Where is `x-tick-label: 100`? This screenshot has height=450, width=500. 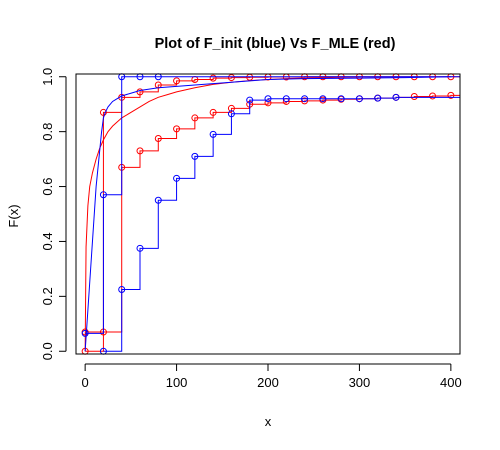
x-tick-label: 100 is located at coordinates (177, 382).